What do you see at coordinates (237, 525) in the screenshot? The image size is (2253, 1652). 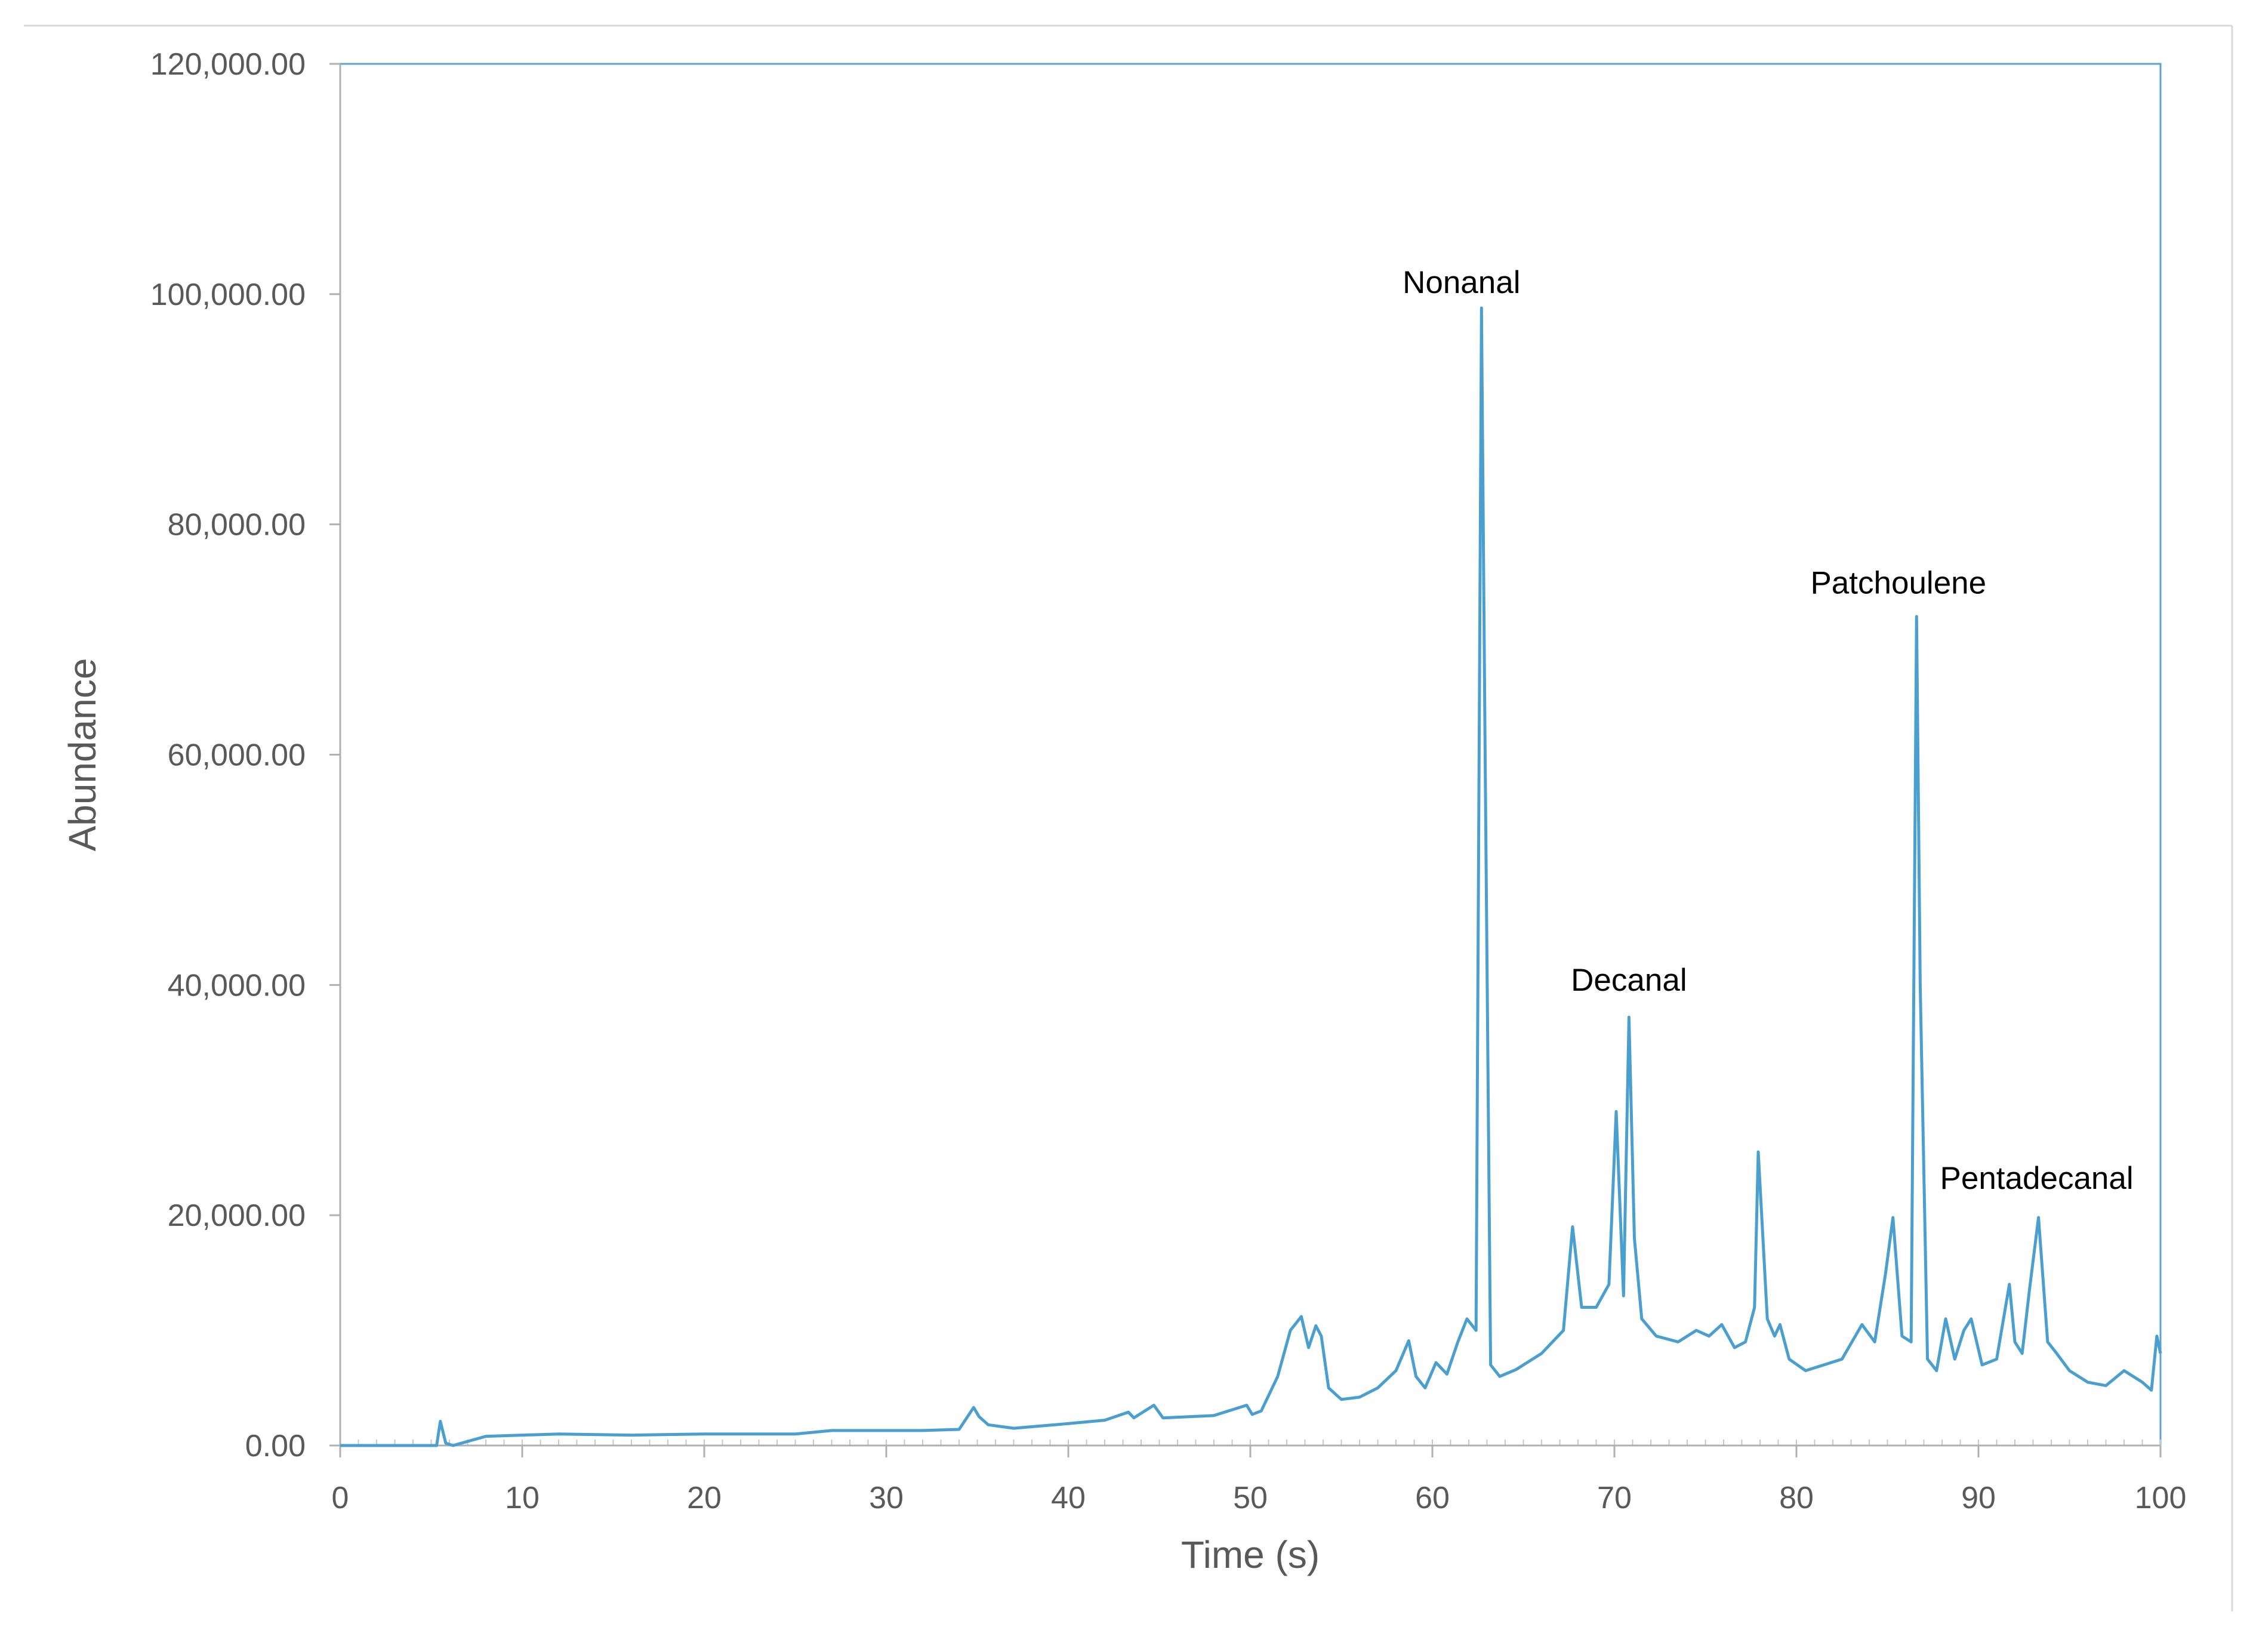 I see `y-tick-label: 80,000.00` at bounding box center [237, 525].